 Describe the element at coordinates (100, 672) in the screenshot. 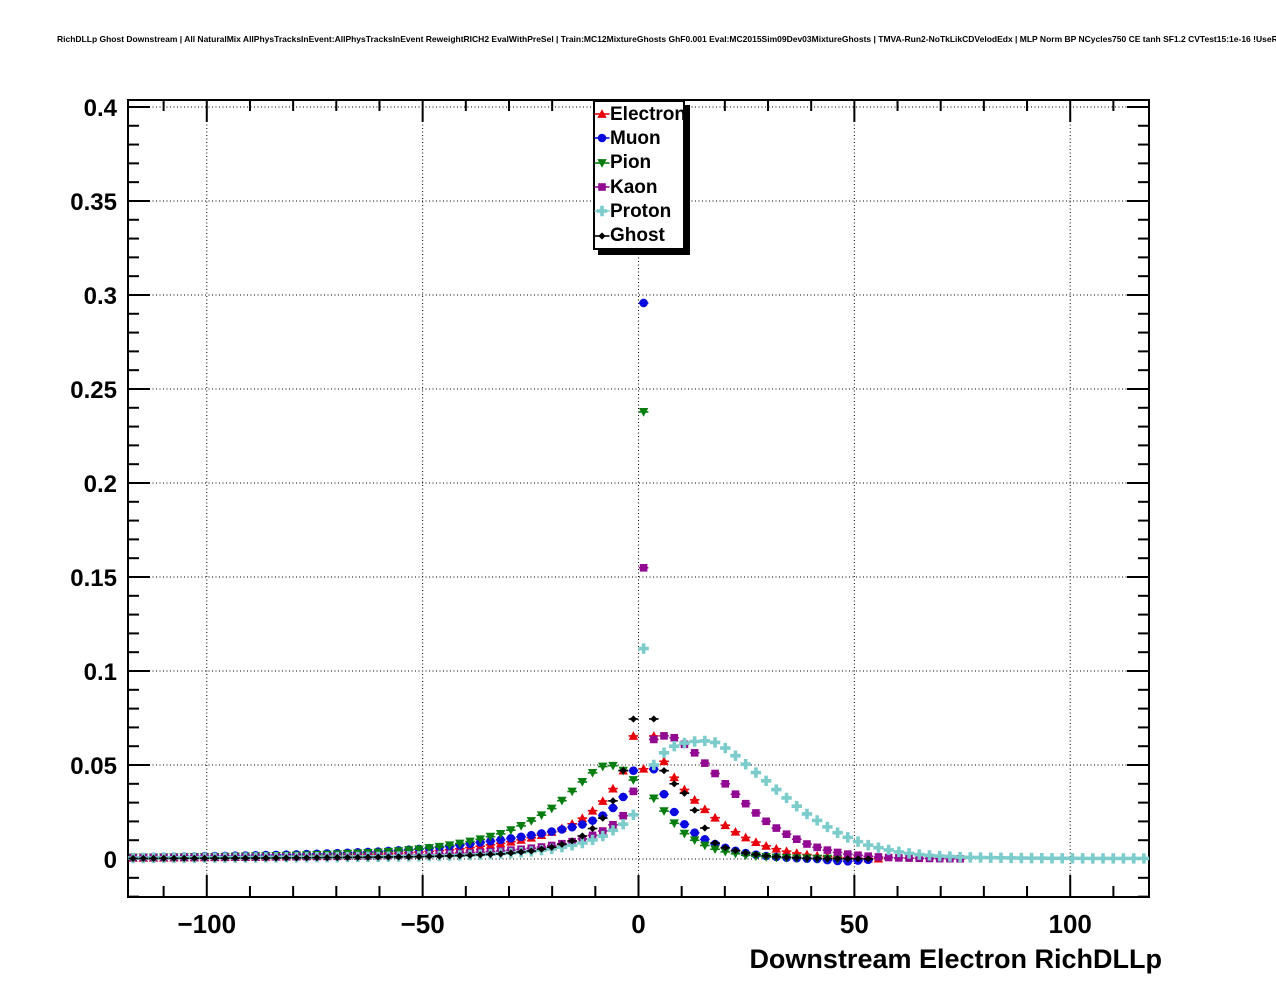

I see `y-tick-label: 0.1` at that location.